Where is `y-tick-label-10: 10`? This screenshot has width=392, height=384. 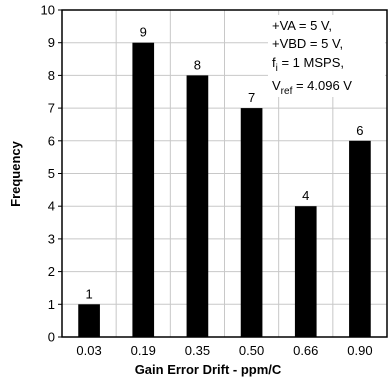 y-tick-label-10: 10 is located at coordinates (48, 10).